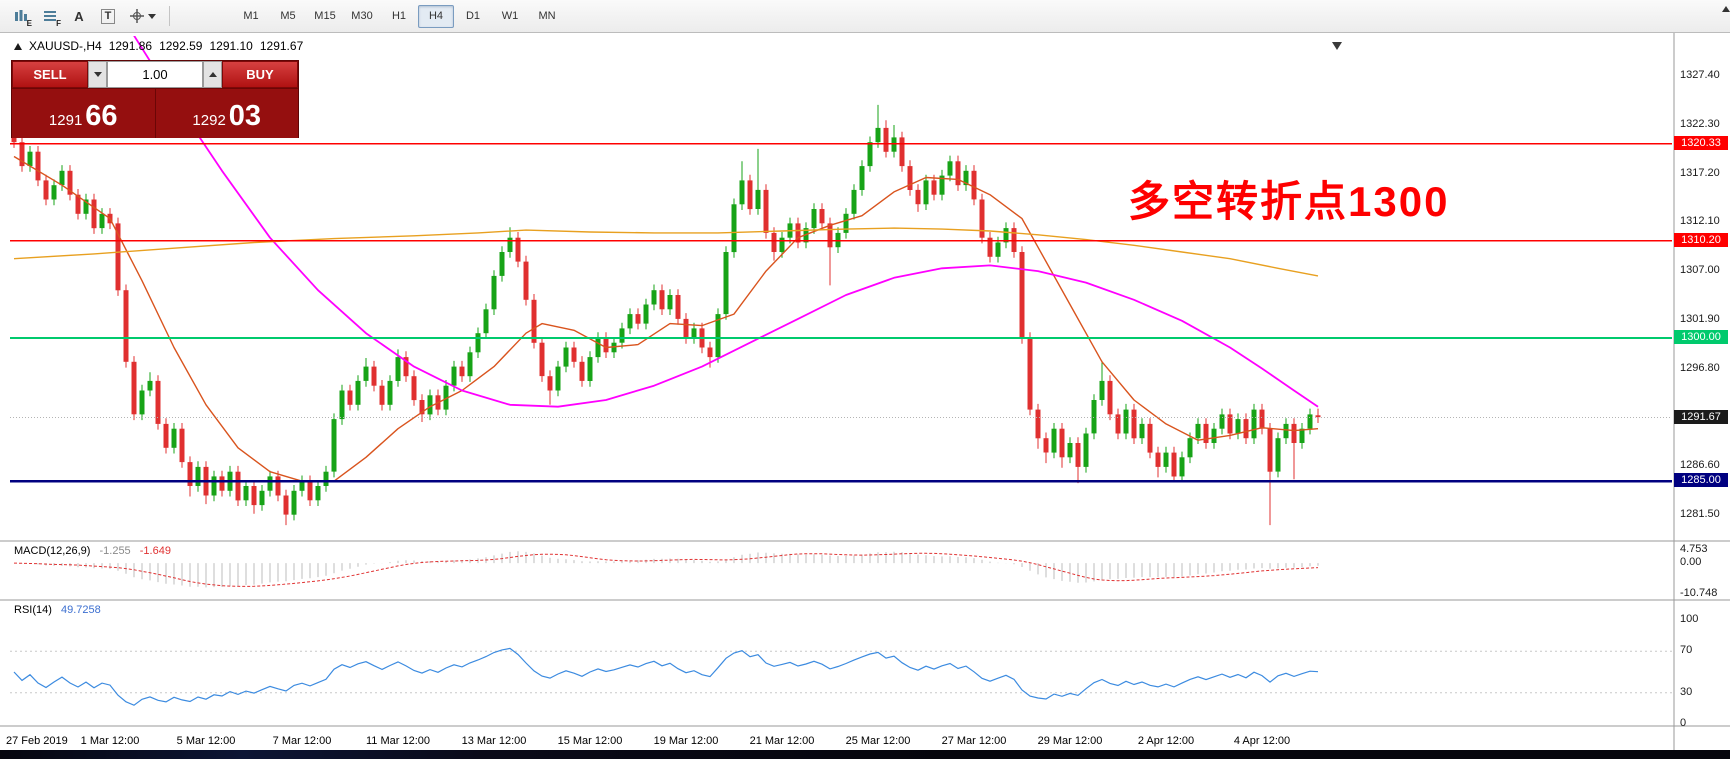 This screenshot has height=759, width=1730. I want to click on symbol-name: XAUUSD-,H4, so click(65, 46).